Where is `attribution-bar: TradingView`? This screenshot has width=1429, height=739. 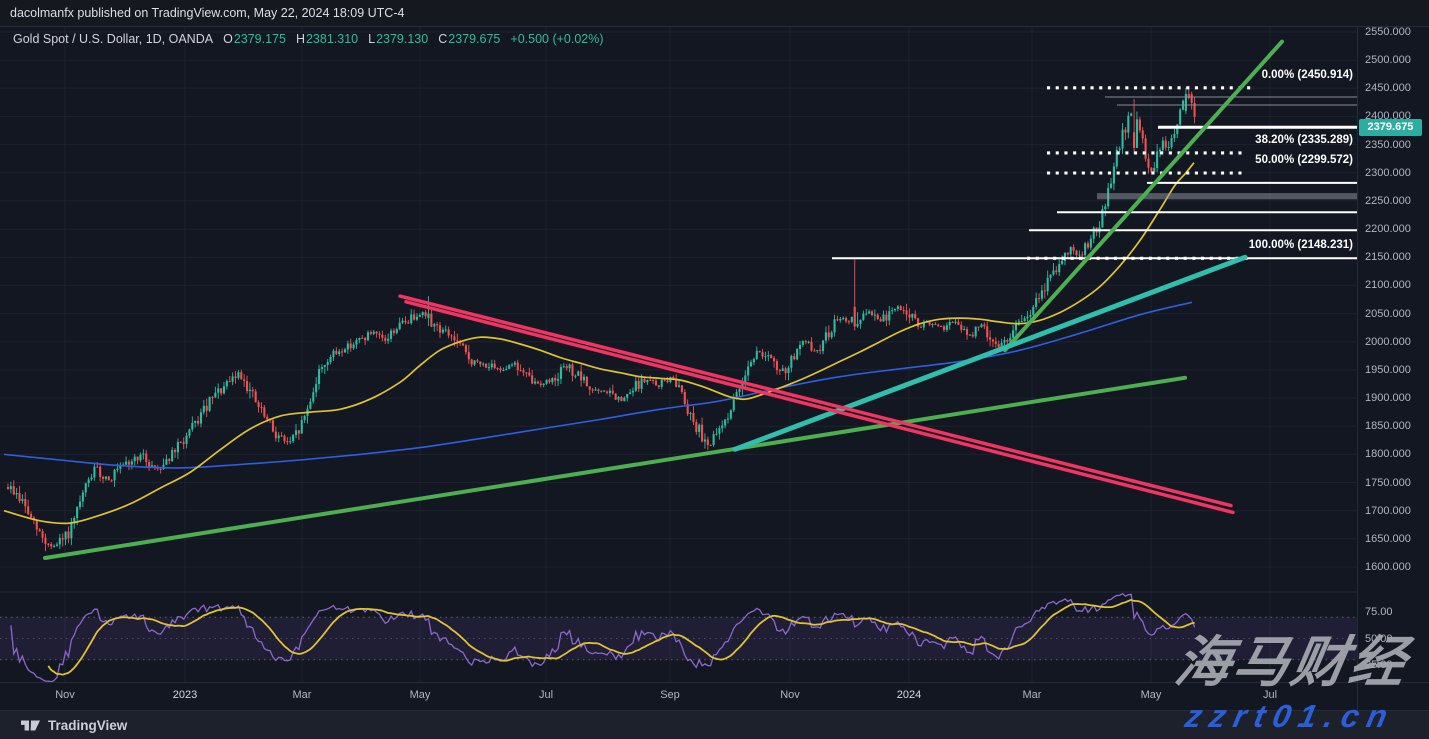 attribution-bar: TradingView is located at coordinates (714, 724).